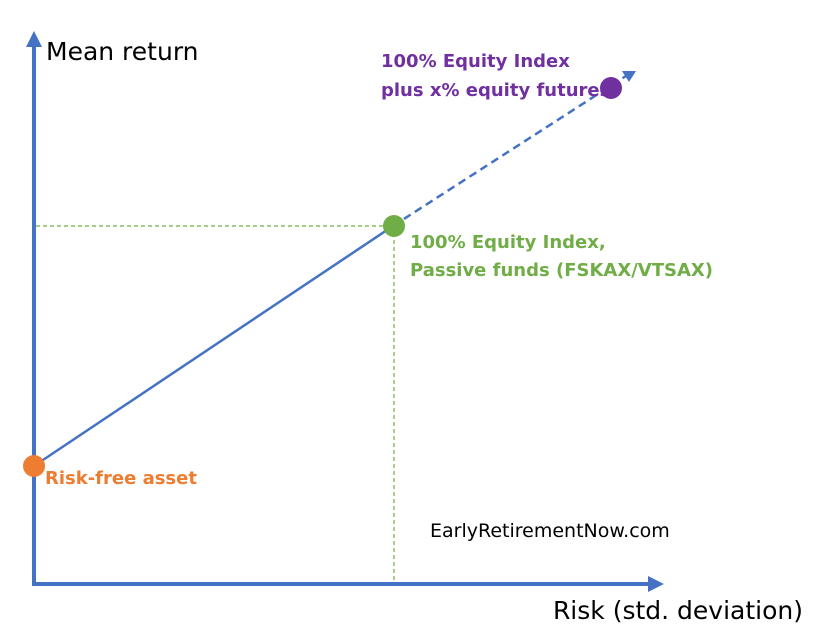 The height and width of the screenshot is (637, 819). What do you see at coordinates (121, 478) in the screenshot?
I see `risk-free-label: Risk-free asset` at bounding box center [121, 478].